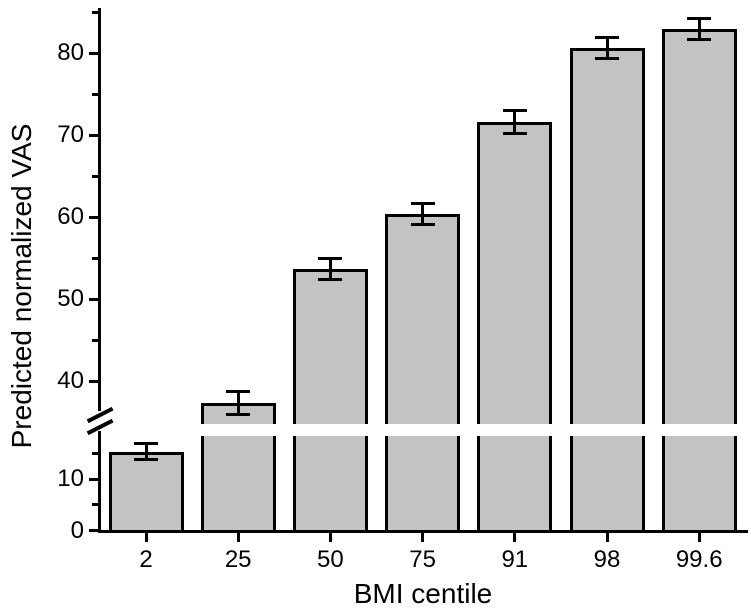 The width and height of the screenshot is (751, 614). What do you see at coordinates (423, 593) in the screenshot?
I see `x-axis-title: BMI centile` at bounding box center [423, 593].